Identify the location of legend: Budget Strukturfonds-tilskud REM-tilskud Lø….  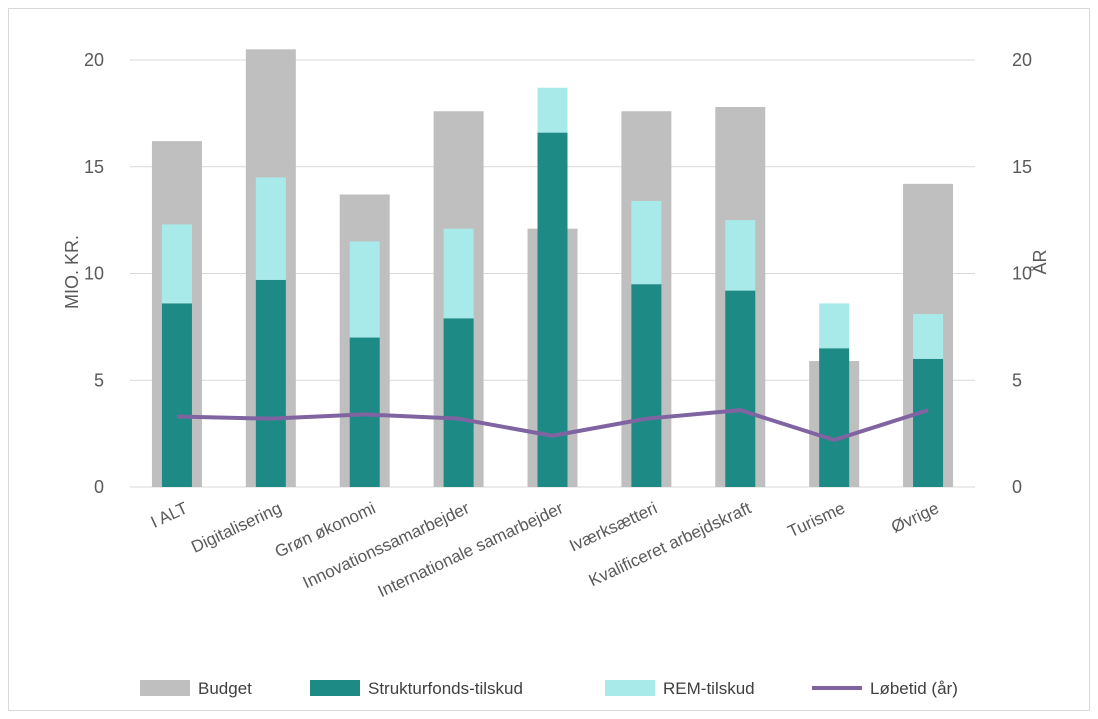
(549, 688).